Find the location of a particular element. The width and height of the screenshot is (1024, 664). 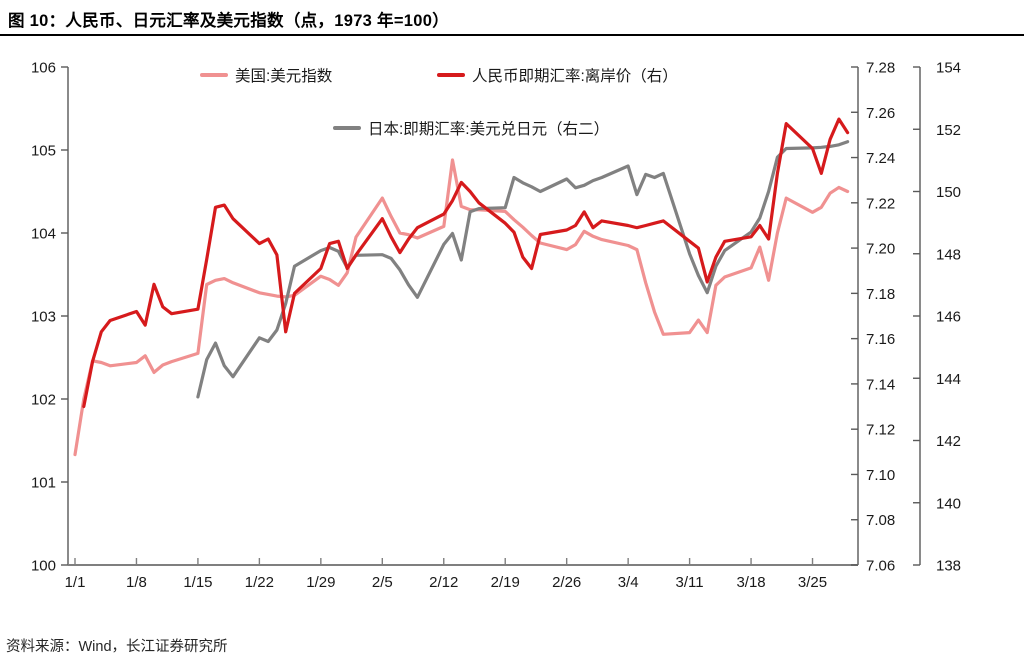

legend-label-us-dollar-index: 美国:美元指数 is located at coordinates (284, 76).